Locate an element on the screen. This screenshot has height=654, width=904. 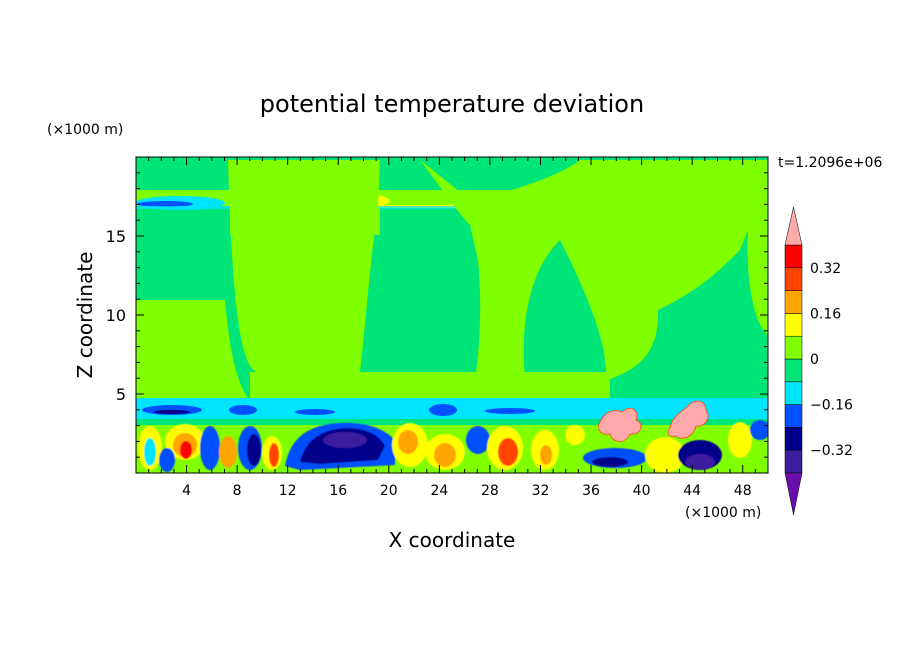
x-tick-label: 36 is located at coordinates (591, 491).